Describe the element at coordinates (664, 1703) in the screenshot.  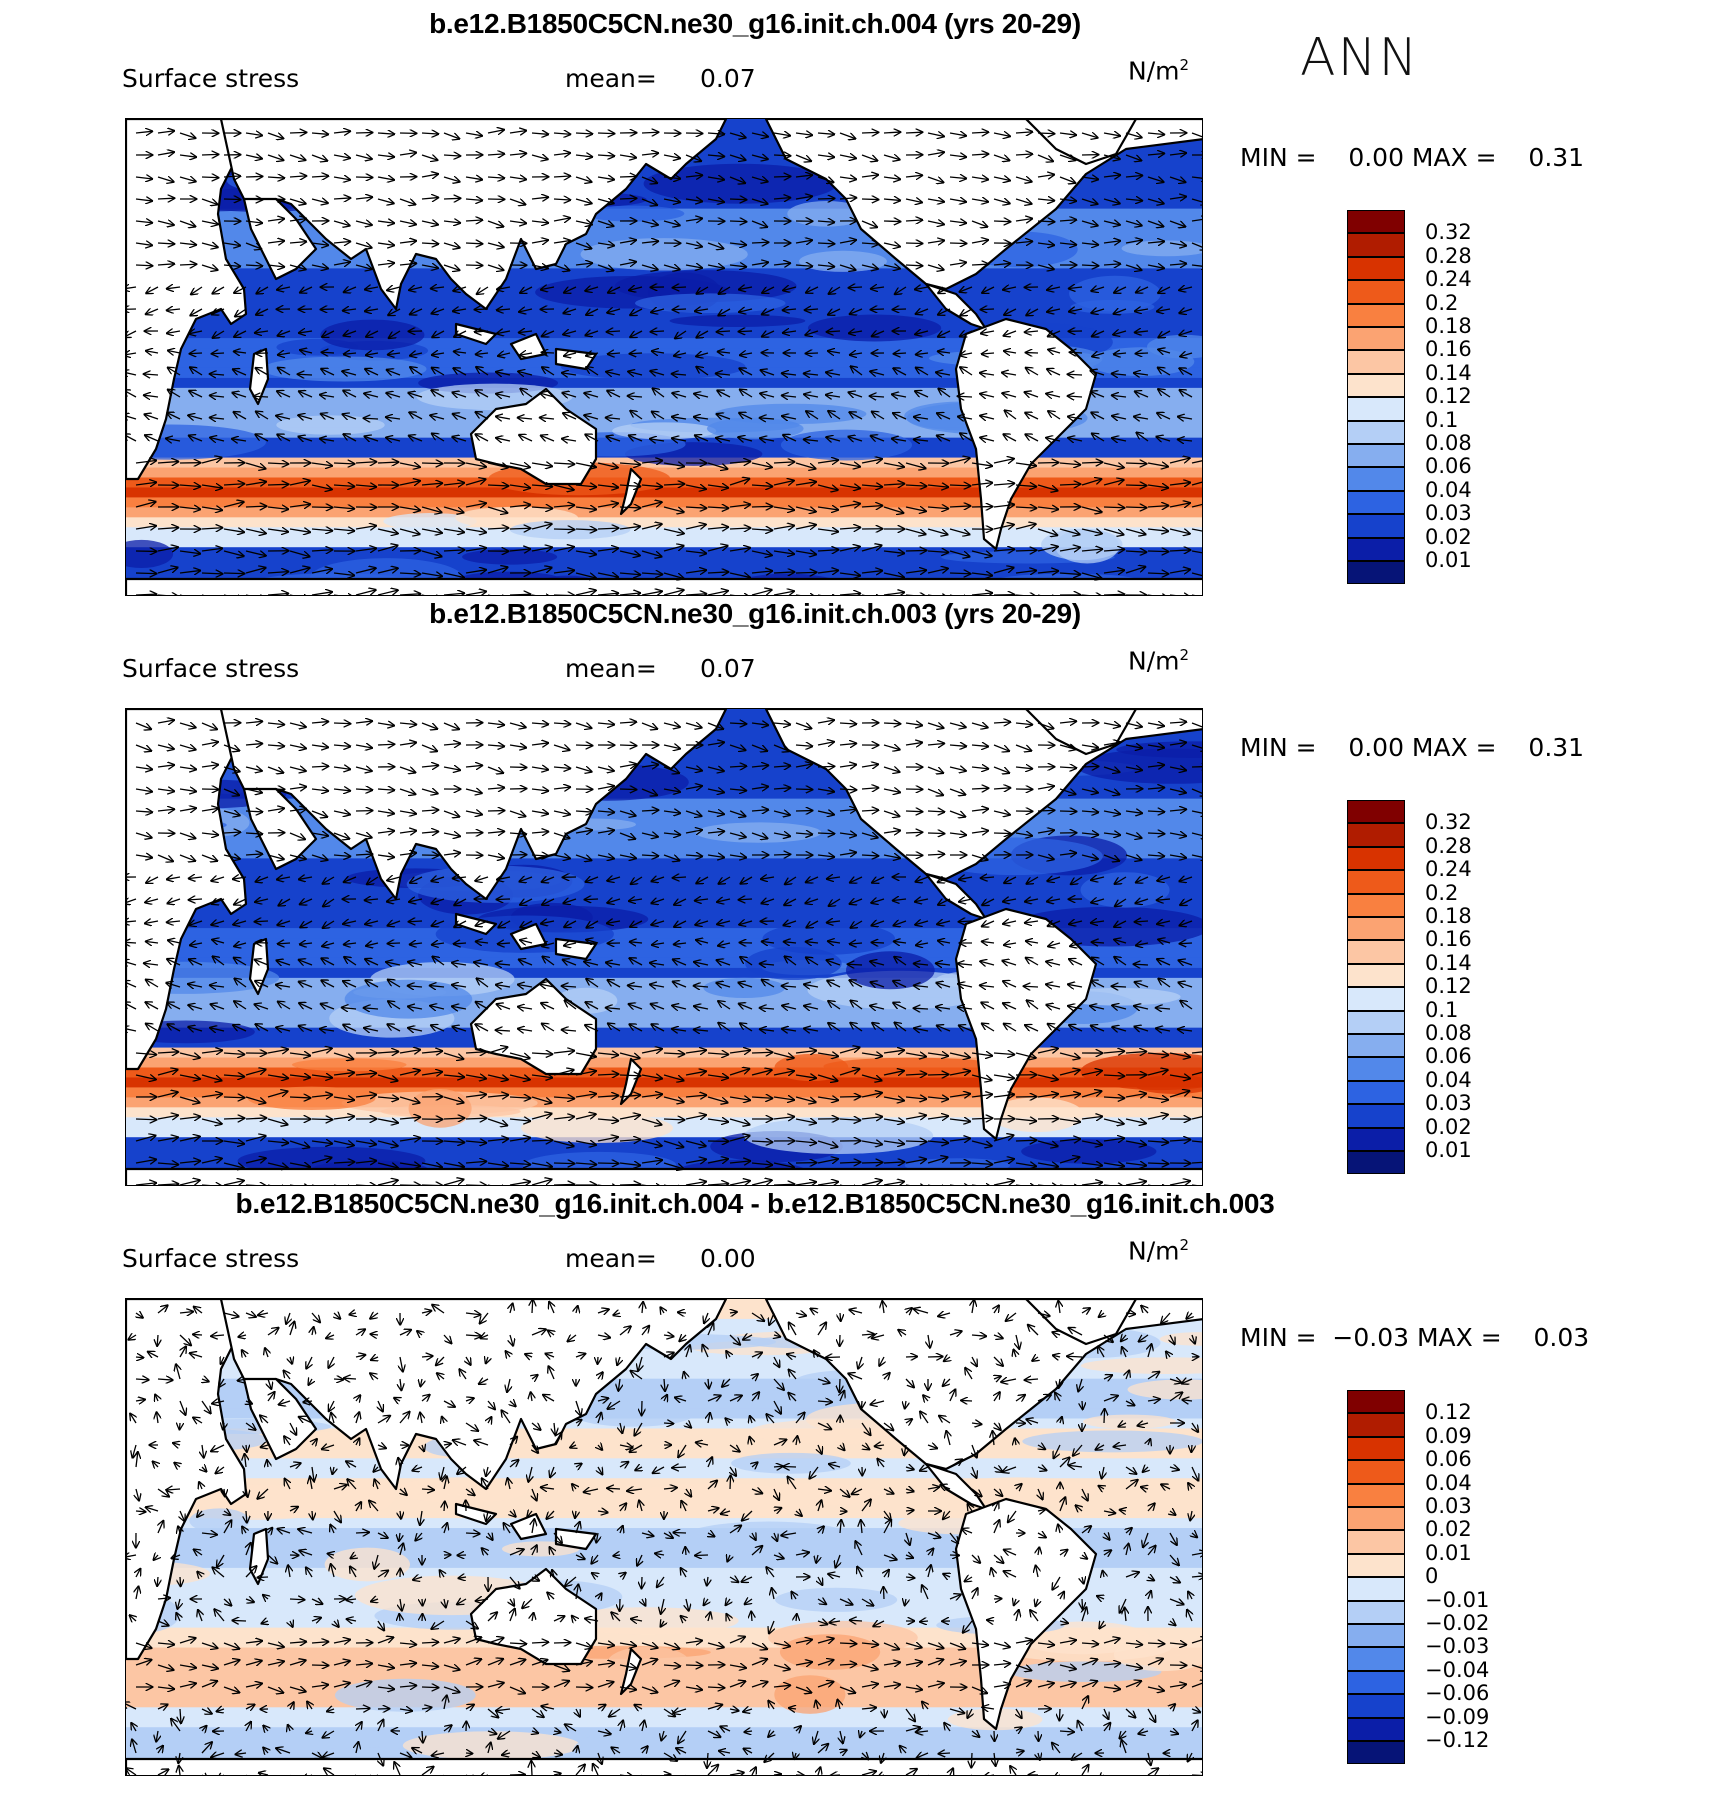
I see `shading-band` at that location.